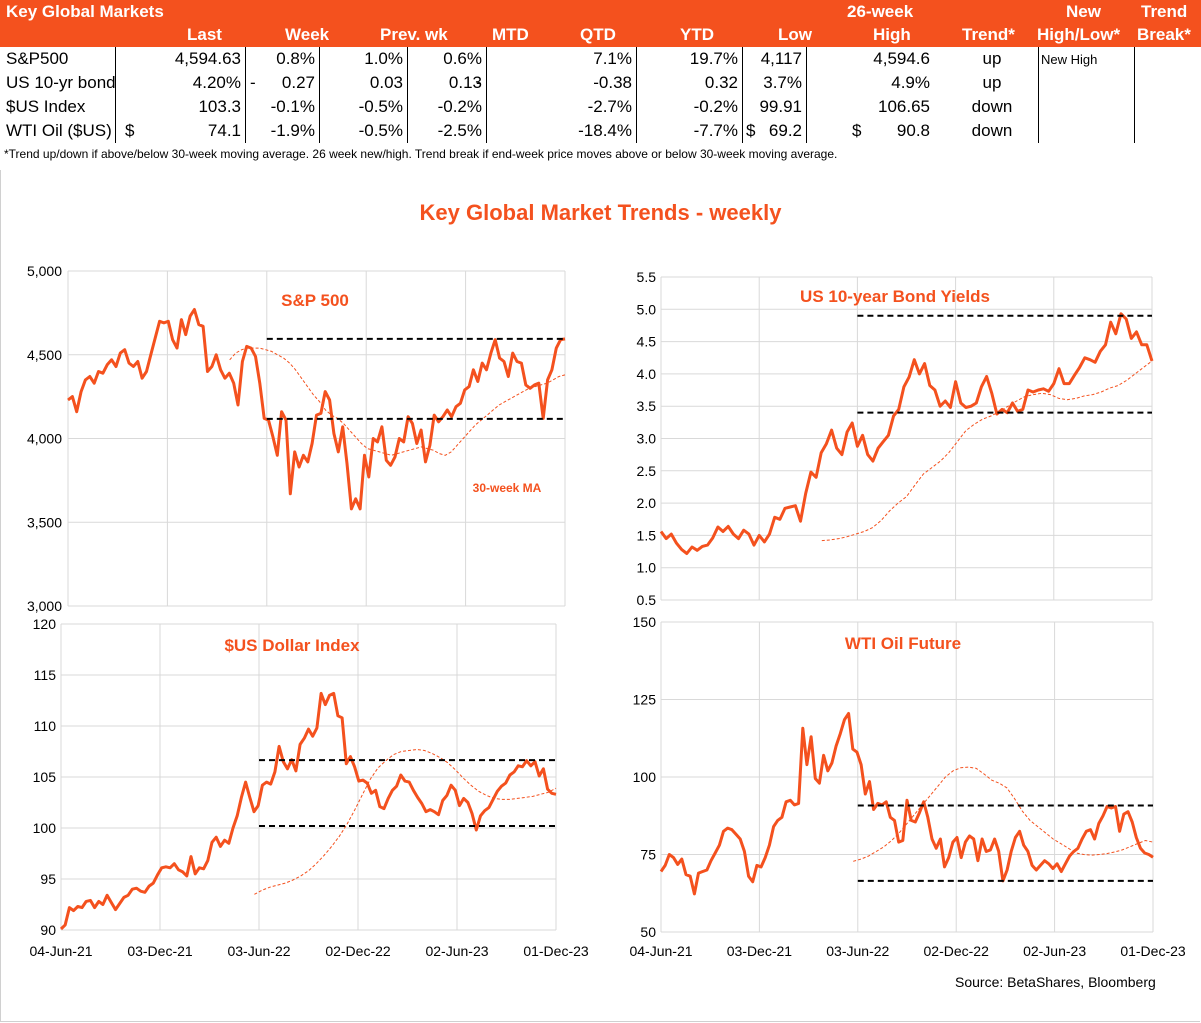  Describe the element at coordinates (462, 58) in the screenshot. I see `cell-mtd: 0.6%` at that location.